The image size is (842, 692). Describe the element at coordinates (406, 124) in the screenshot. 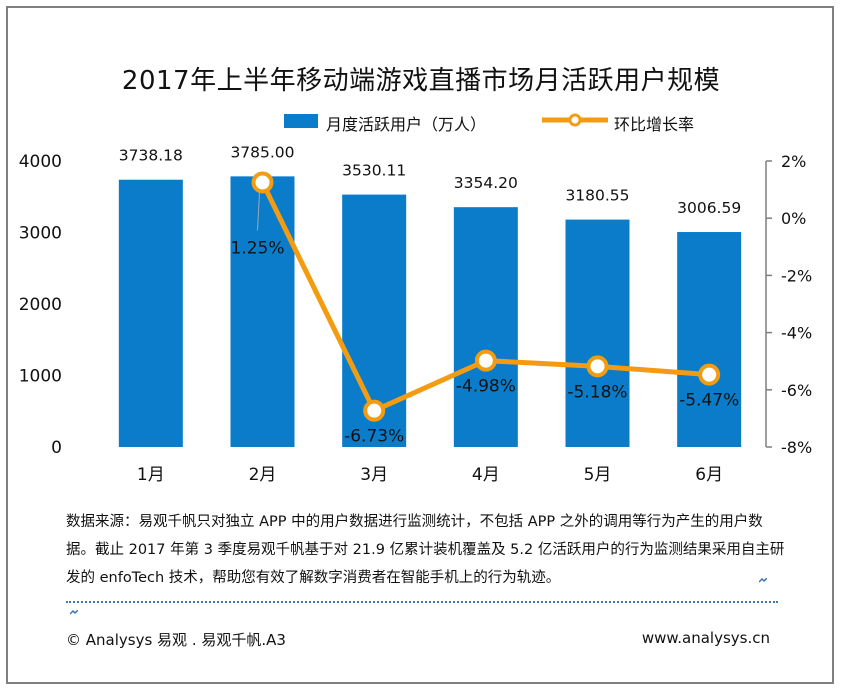

I see `legend-bar-label: 月度活跃用户（万人）` at that location.